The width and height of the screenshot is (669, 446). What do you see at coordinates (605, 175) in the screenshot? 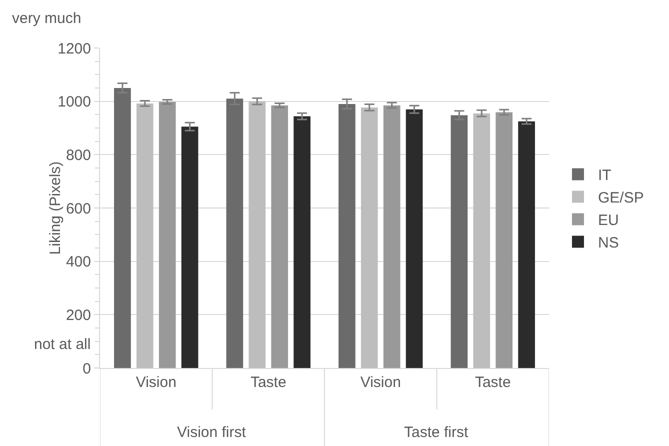
I see `legend-label: IT` at bounding box center [605, 175].